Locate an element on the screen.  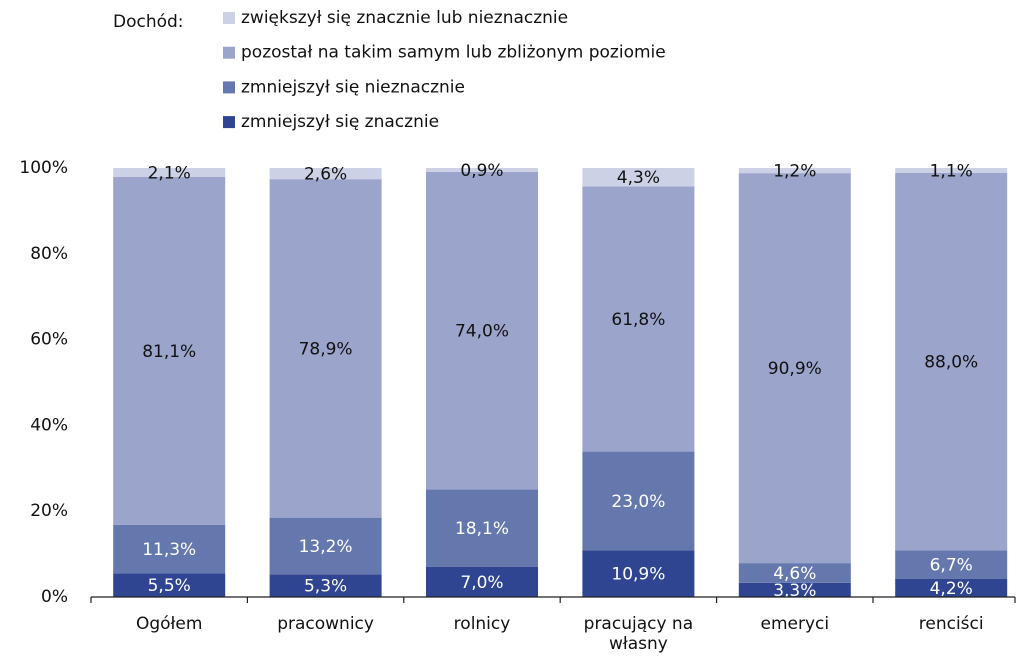
x-tick-label: renciści is located at coordinates (951, 624).